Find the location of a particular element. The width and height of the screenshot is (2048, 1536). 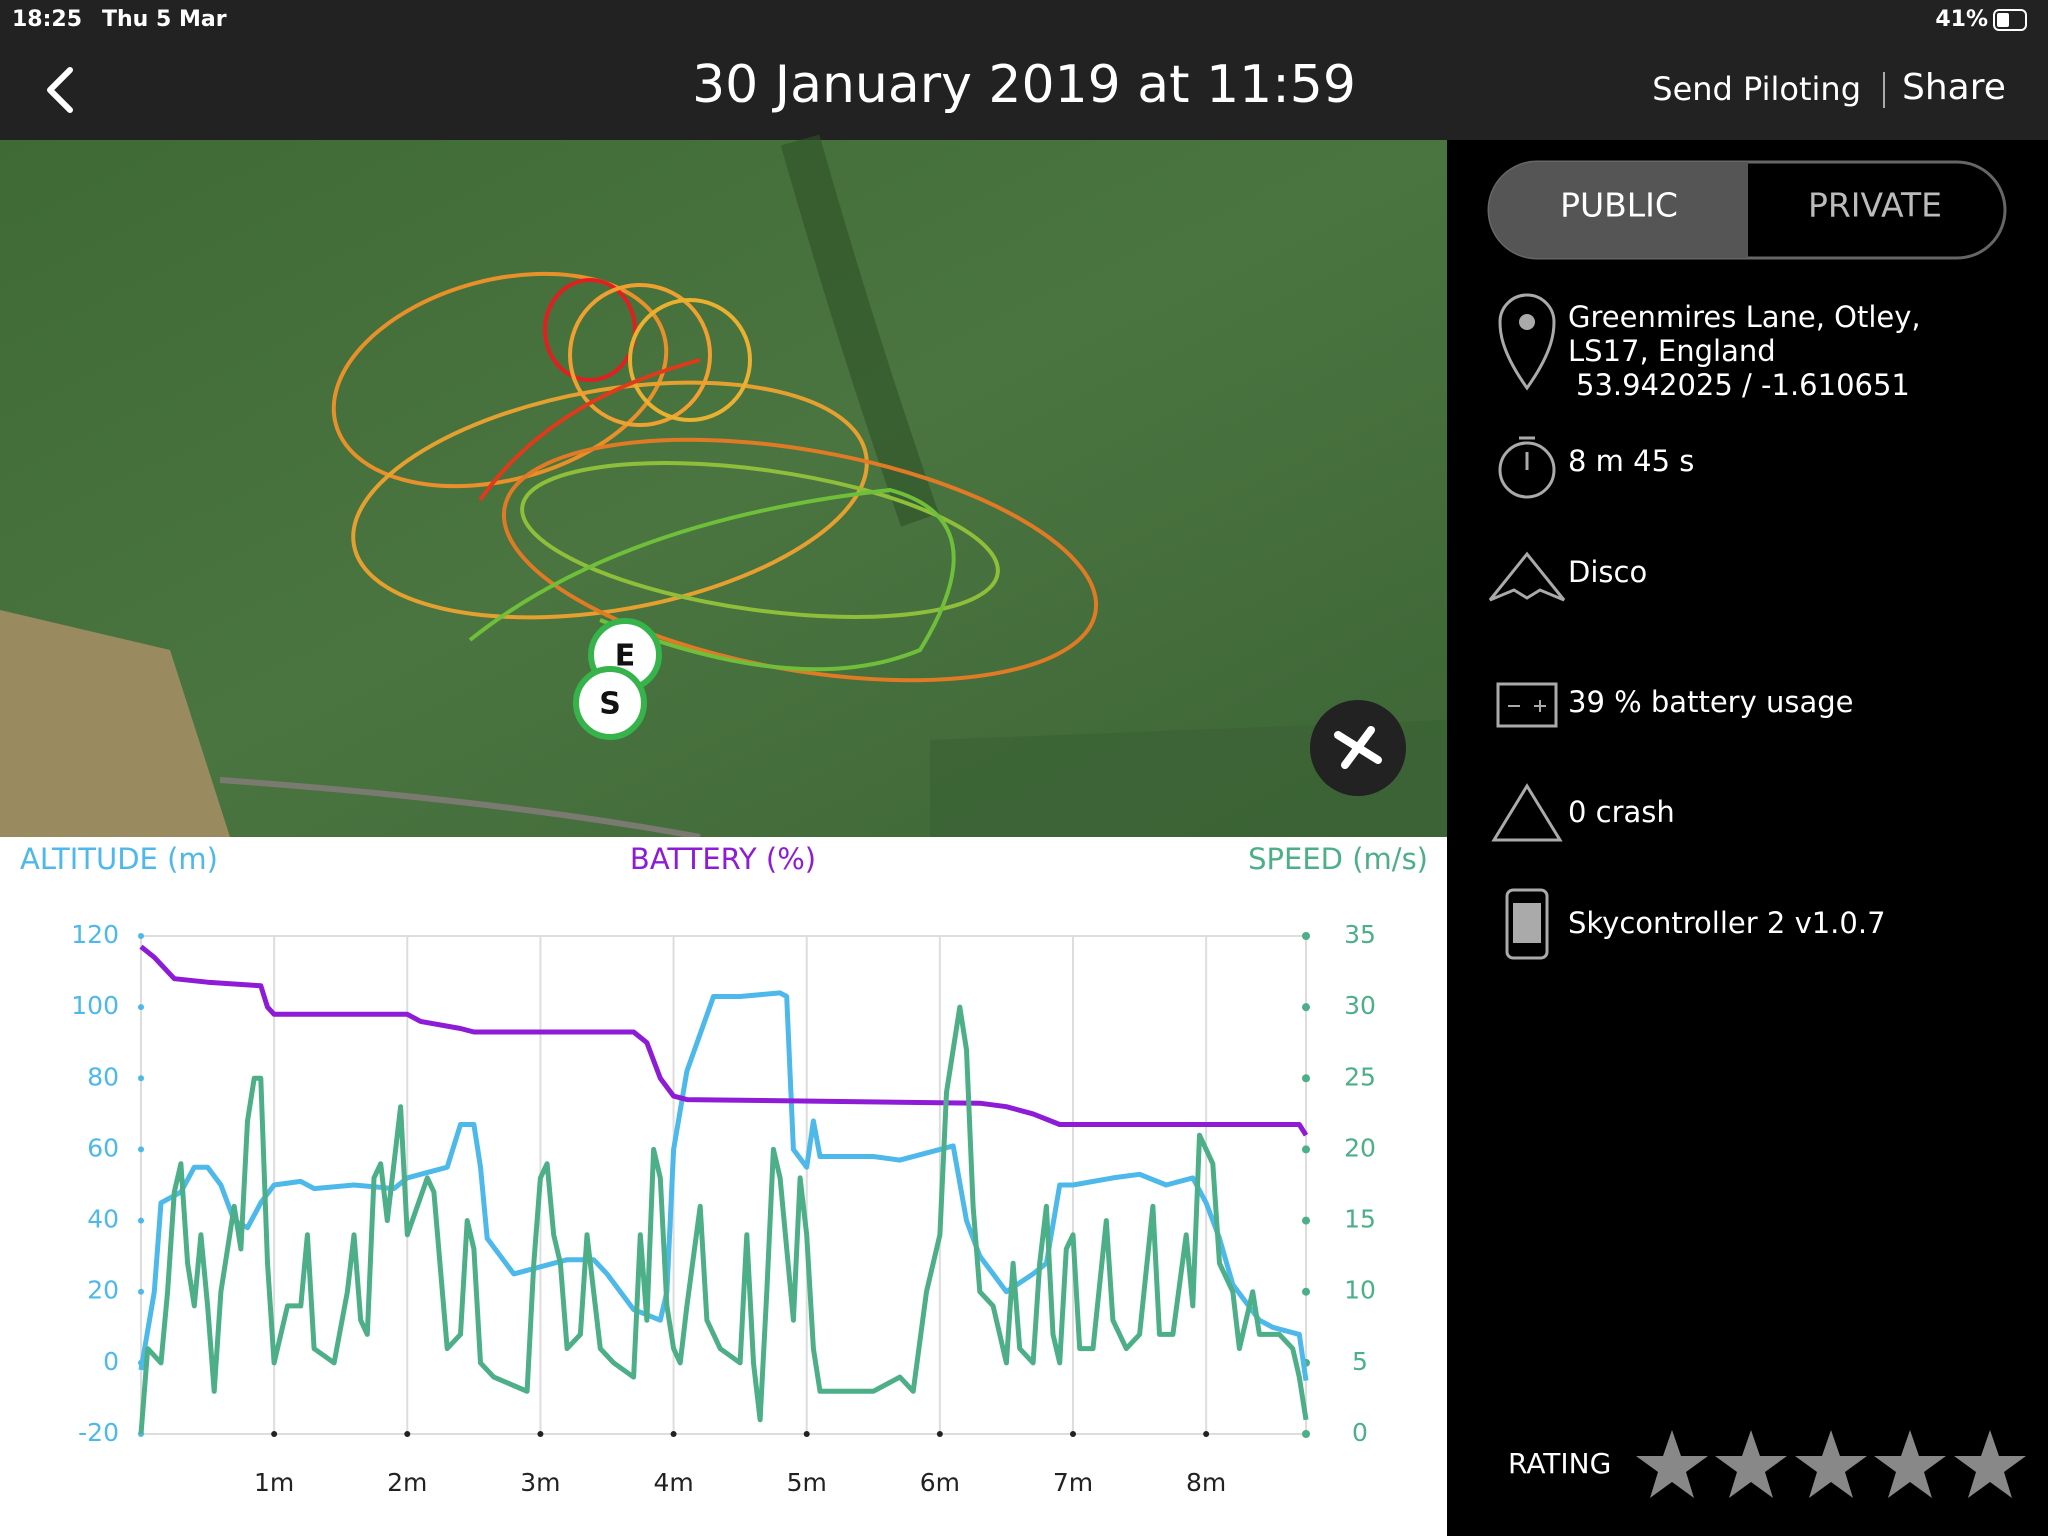

x-tick-label: 7m is located at coordinates (1073, 1482).